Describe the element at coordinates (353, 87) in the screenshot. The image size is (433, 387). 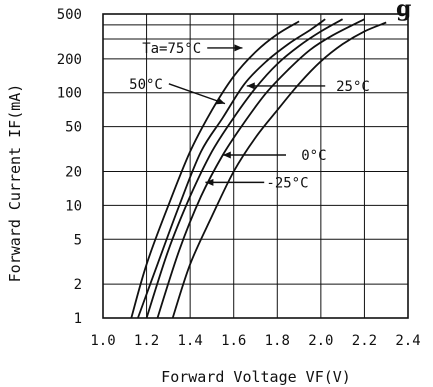
I see `annotation-label: 25°C` at that location.